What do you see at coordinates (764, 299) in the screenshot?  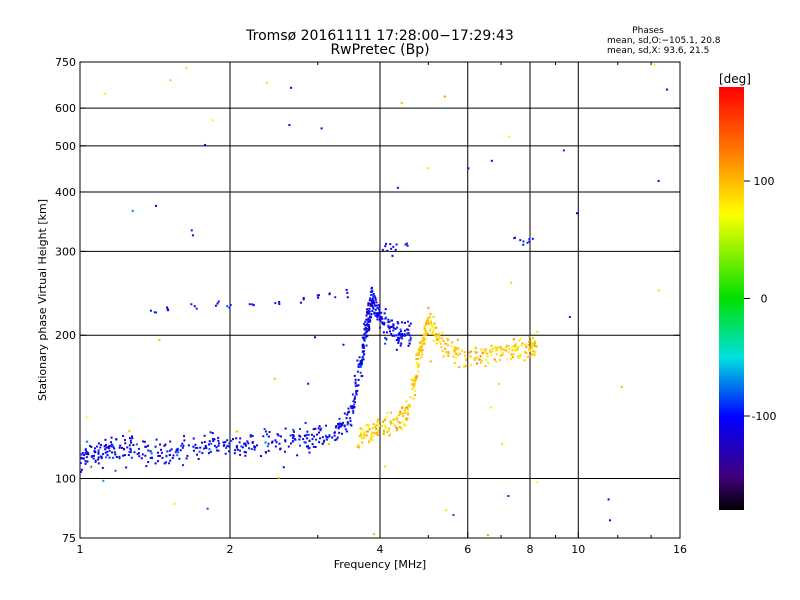 I see `colorbar-tick-label: 0` at bounding box center [764, 299].